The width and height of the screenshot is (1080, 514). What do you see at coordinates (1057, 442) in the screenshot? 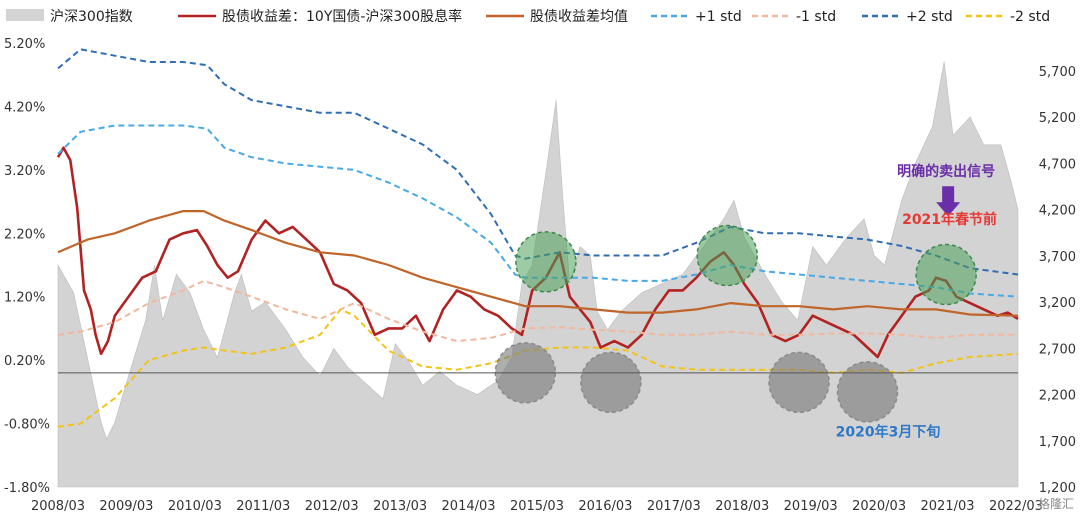
I see `y-right-tick-label: 1,700` at bounding box center [1057, 442].